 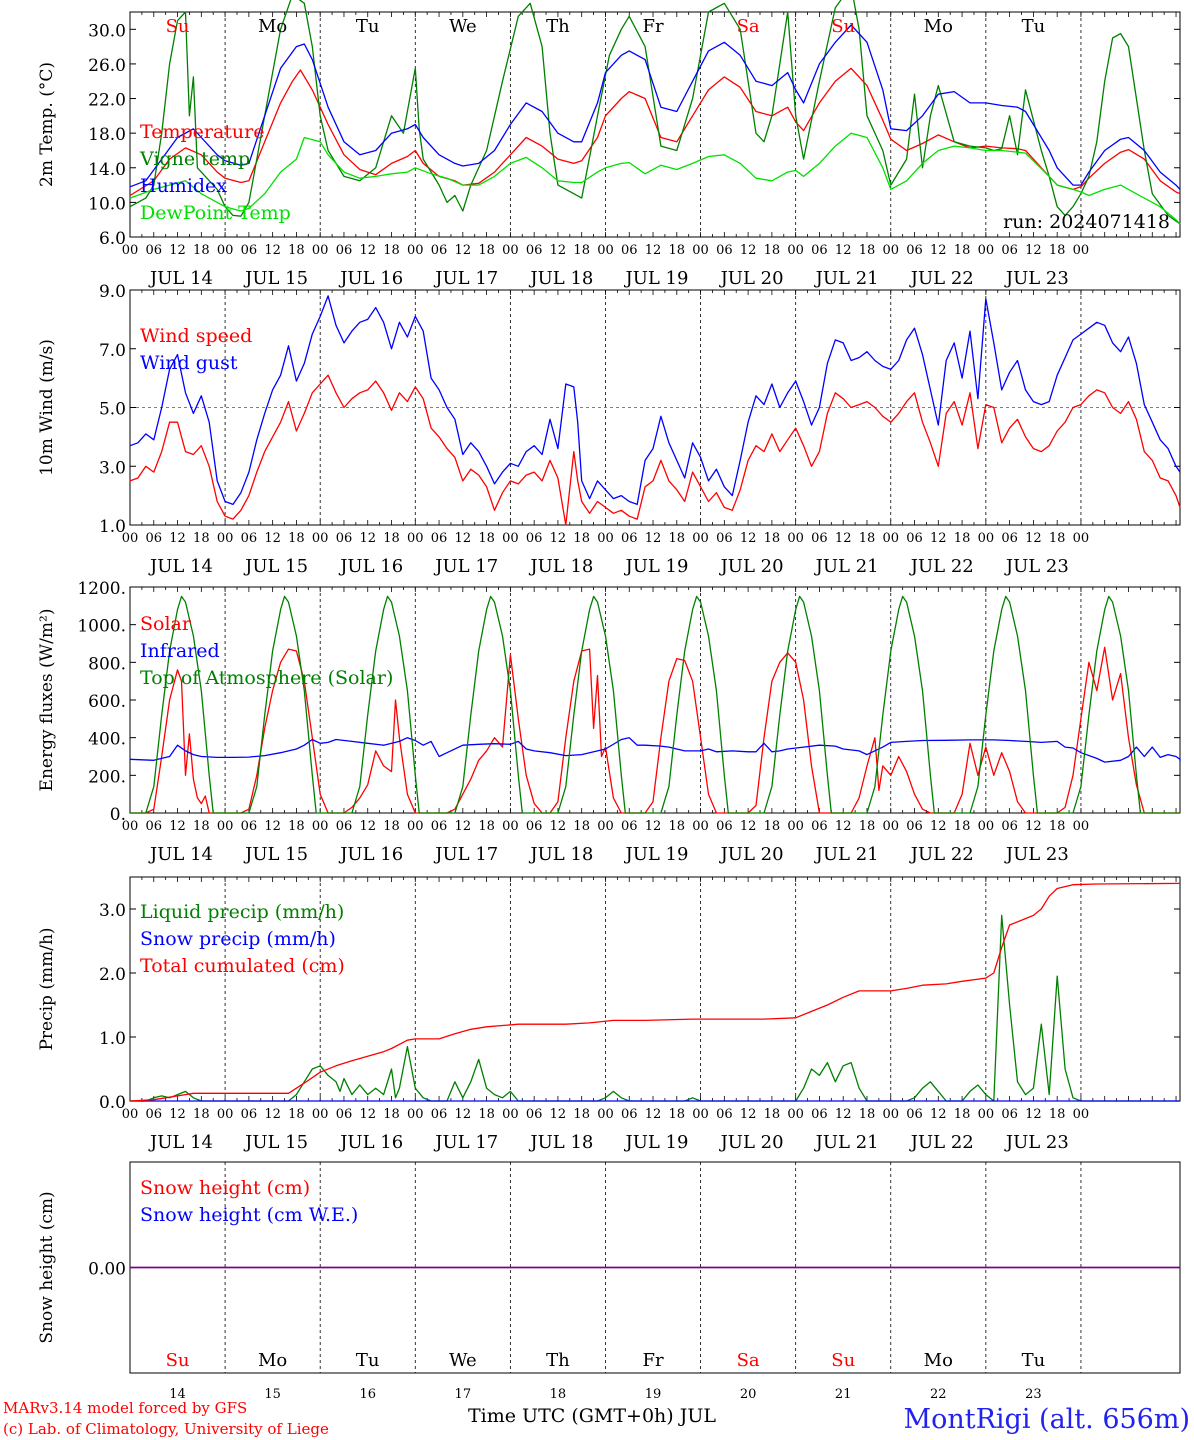 What do you see at coordinates (653, 1394) in the screenshot?
I see `day-number: 19` at bounding box center [653, 1394].